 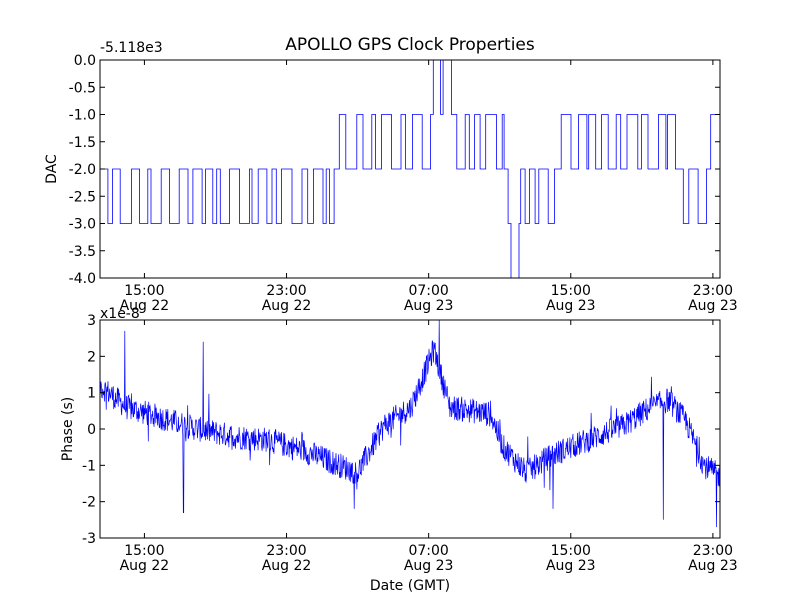 I want to click on dac-y-tick-label: -1.0, so click(x=82, y=116).